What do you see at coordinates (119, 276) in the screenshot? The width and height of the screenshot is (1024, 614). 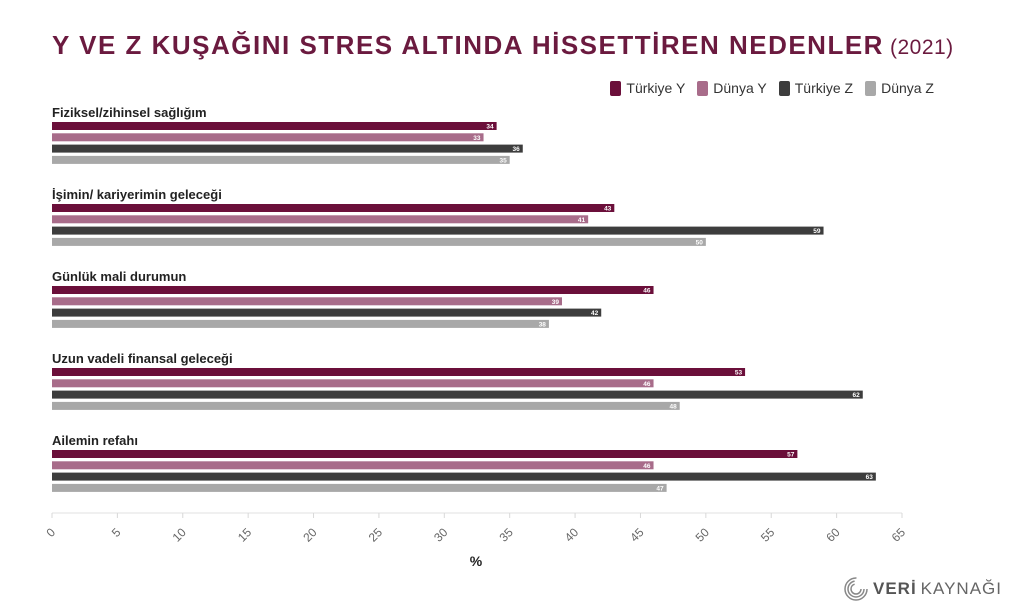 I see `category-label: Günlük mali durumun` at bounding box center [119, 276].